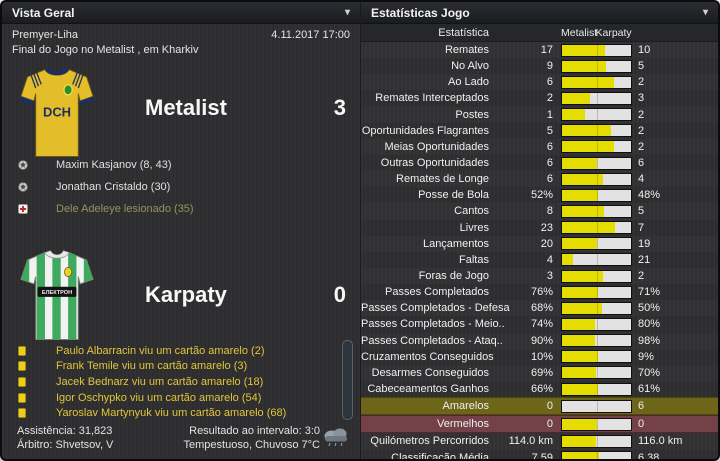 The width and height of the screenshot is (720, 461). Describe the element at coordinates (474, 259) in the screenshot. I see `stat-label: Faltas` at that location.